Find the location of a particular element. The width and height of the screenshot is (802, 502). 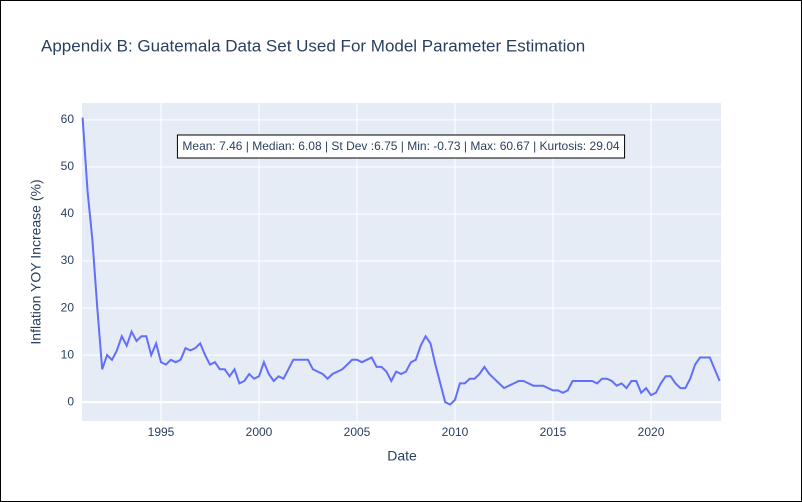

x-tick-label: 2020 is located at coordinates (651, 432).